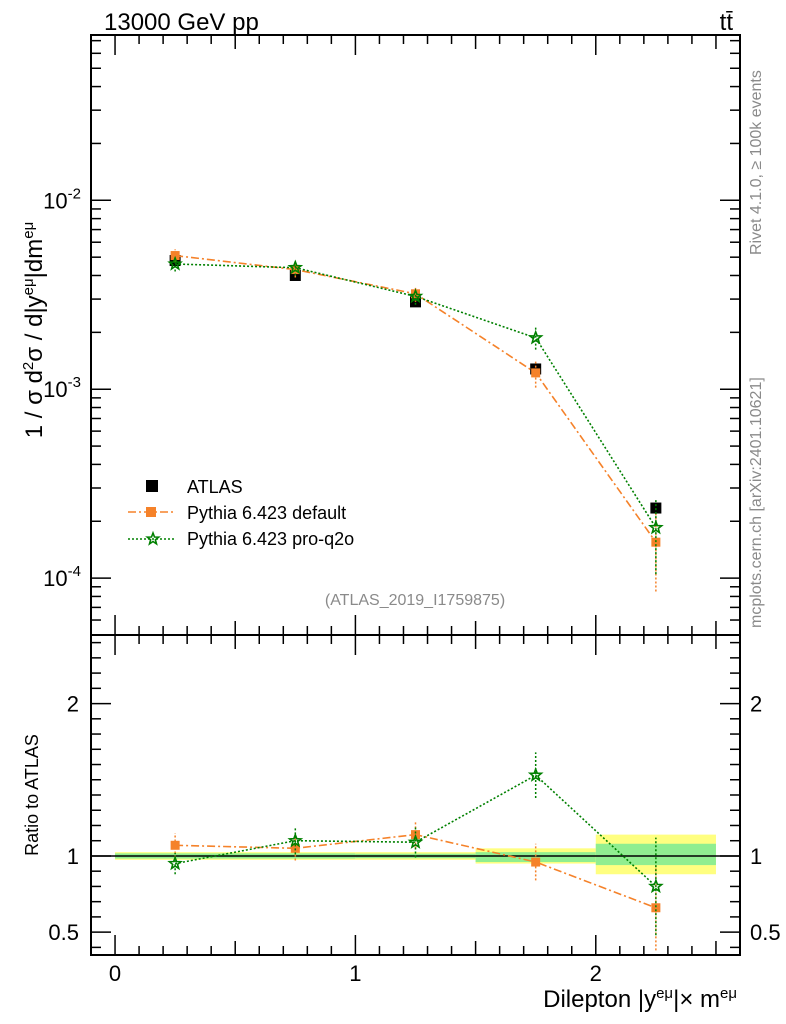 The width and height of the screenshot is (786, 1024). Describe the element at coordinates (270, 539) in the screenshot. I see `legend-label-q2o: Pythia 6.423 pro-q2o` at that location.